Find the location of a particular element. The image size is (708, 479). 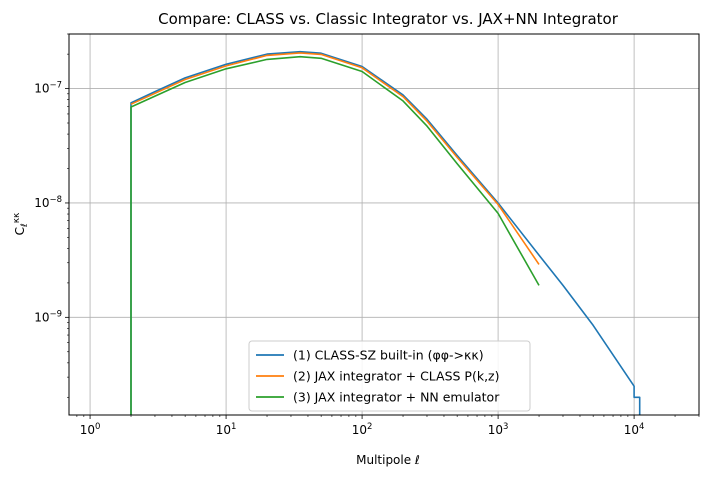

y-tick-label: 10⁻⁷ is located at coordinates (48, 88).